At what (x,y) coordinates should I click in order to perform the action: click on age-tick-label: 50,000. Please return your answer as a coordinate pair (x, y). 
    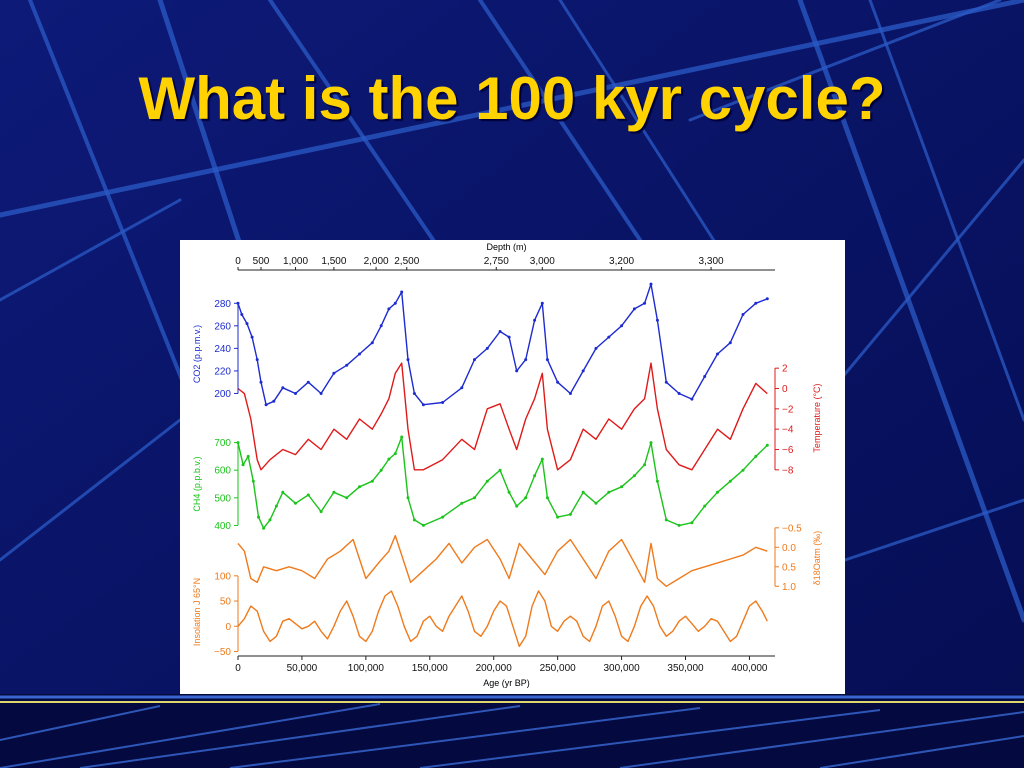
    Looking at the image, I should click on (302, 668).